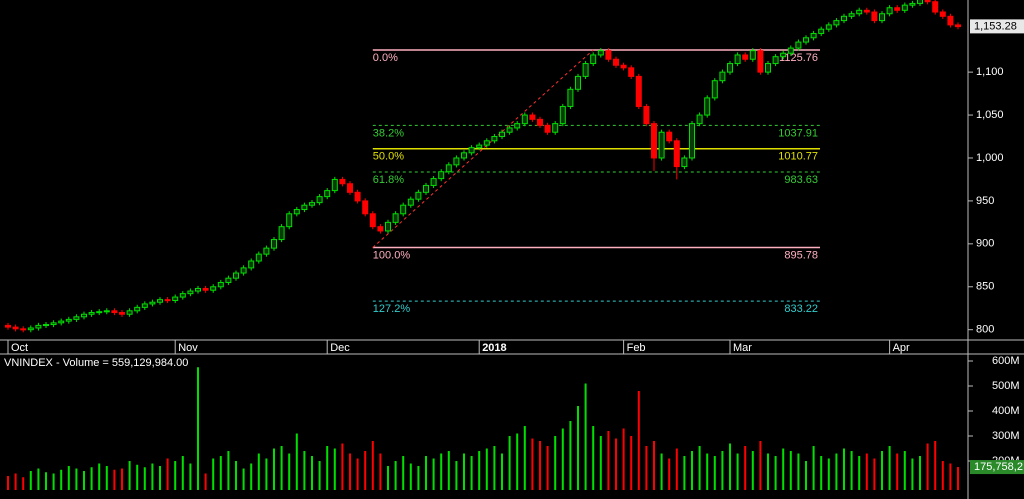 The width and height of the screenshot is (1024, 499). What do you see at coordinates (1006, 386) in the screenshot?
I see `volume-tick-label: 500M` at bounding box center [1006, 386].